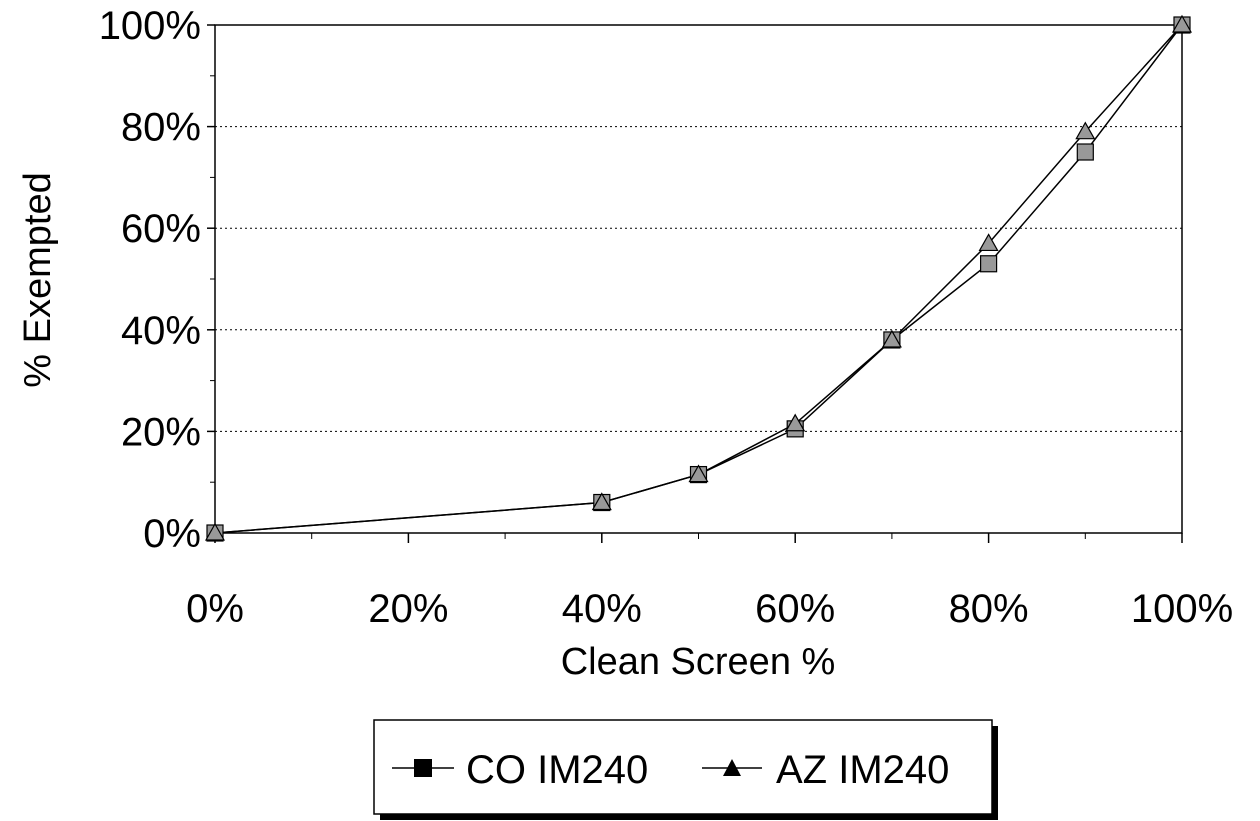 The image size is (1260, 821). Describe the element at coordinates (795, 609) in the screenshot. I see `x-tick-label: 60%` at that location.